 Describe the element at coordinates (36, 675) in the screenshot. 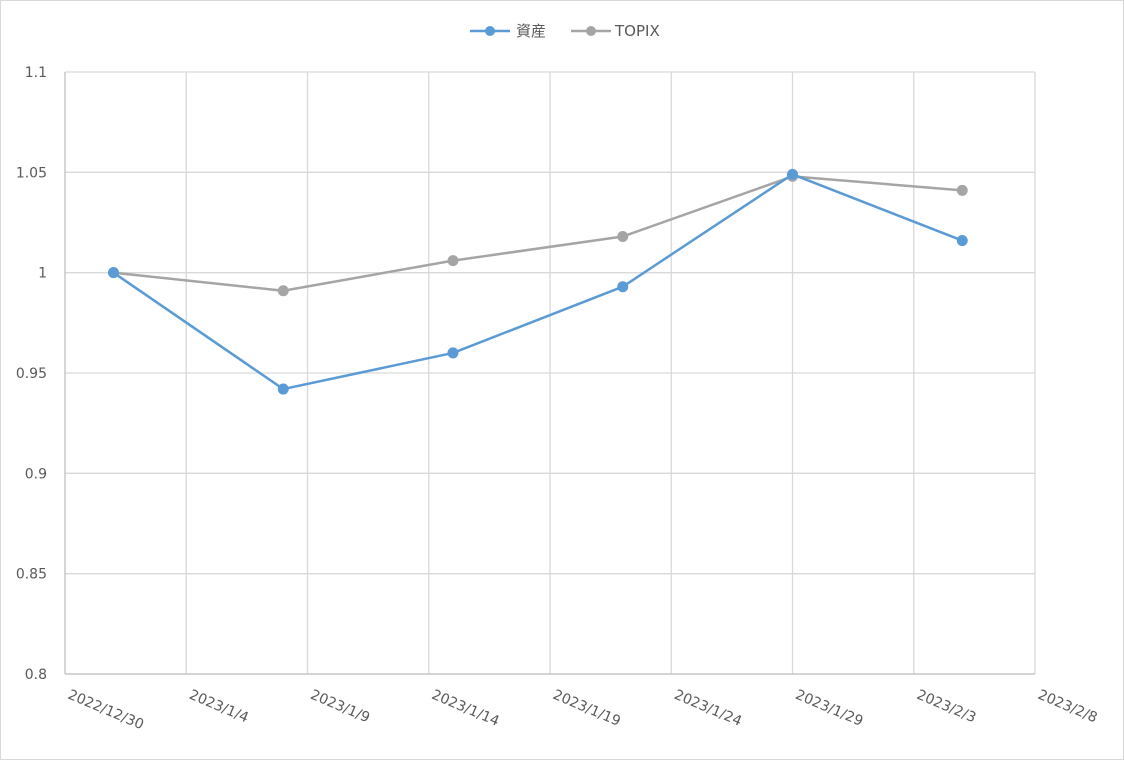

I see `y-tick-label: 0.8` at that location.